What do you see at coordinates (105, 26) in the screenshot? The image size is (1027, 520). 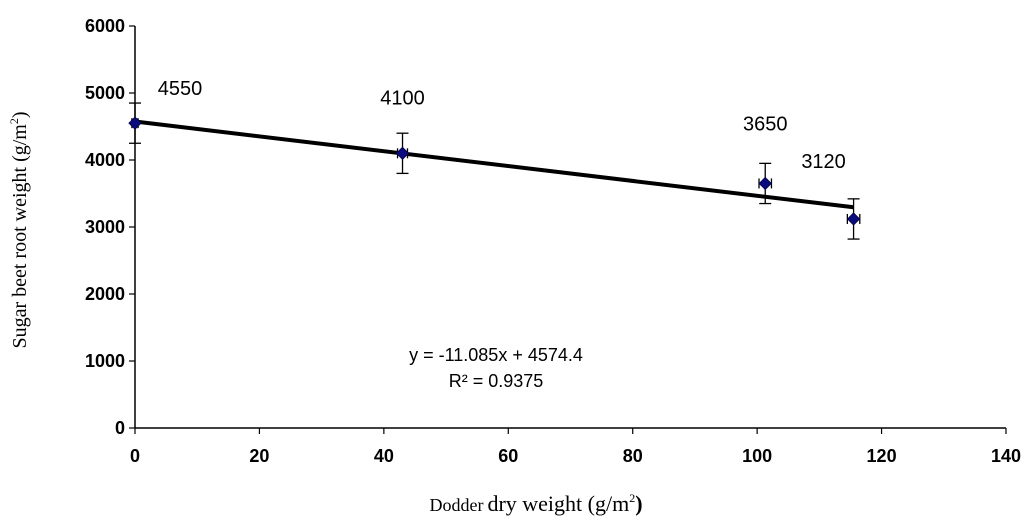 I see `y-tick-label: 6000` at bounding box center [105, 26].